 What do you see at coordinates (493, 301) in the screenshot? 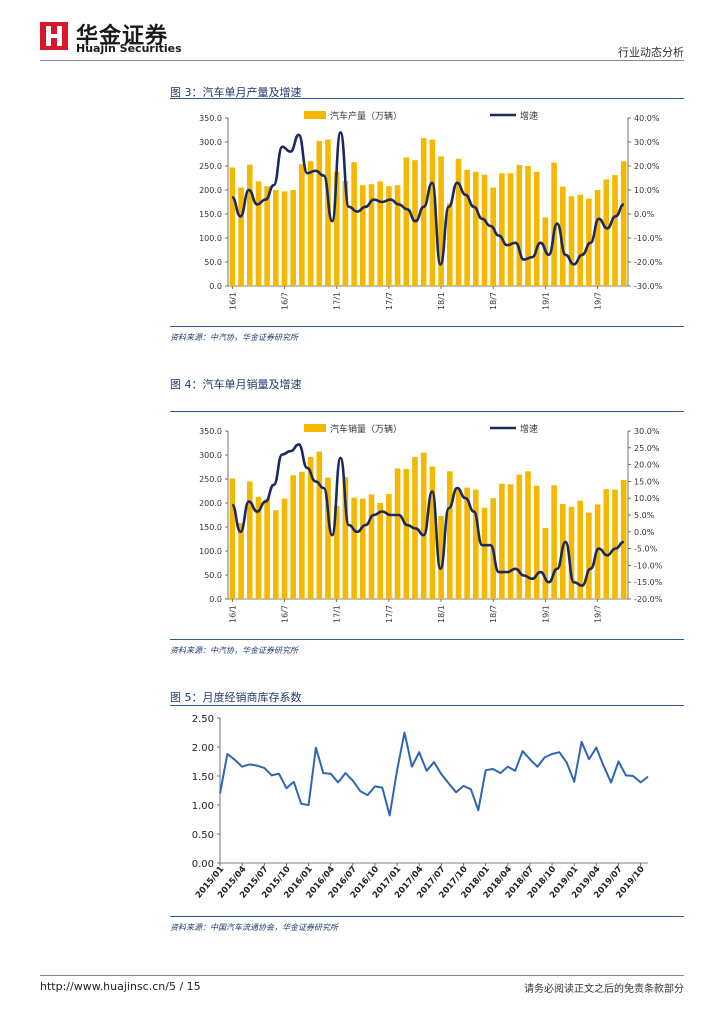
I see `x-tick-label: 18/7` at bounding box center [493, 301].